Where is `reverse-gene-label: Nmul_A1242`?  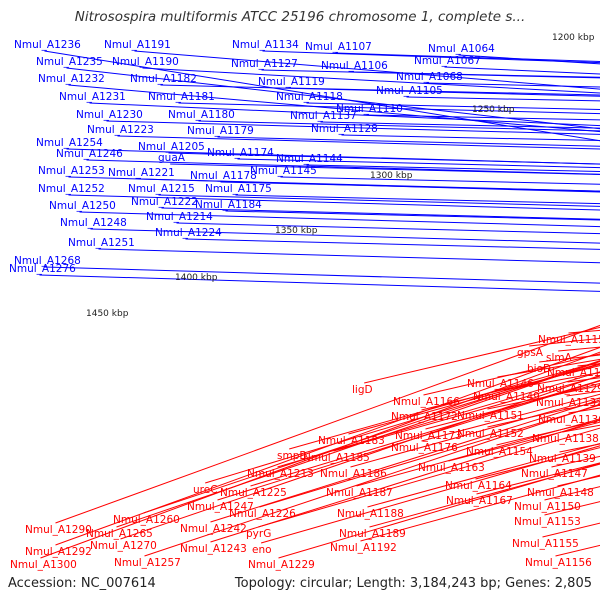 reverse-gene-label: Nmul_A1242 is located at coordinates (213, 529).